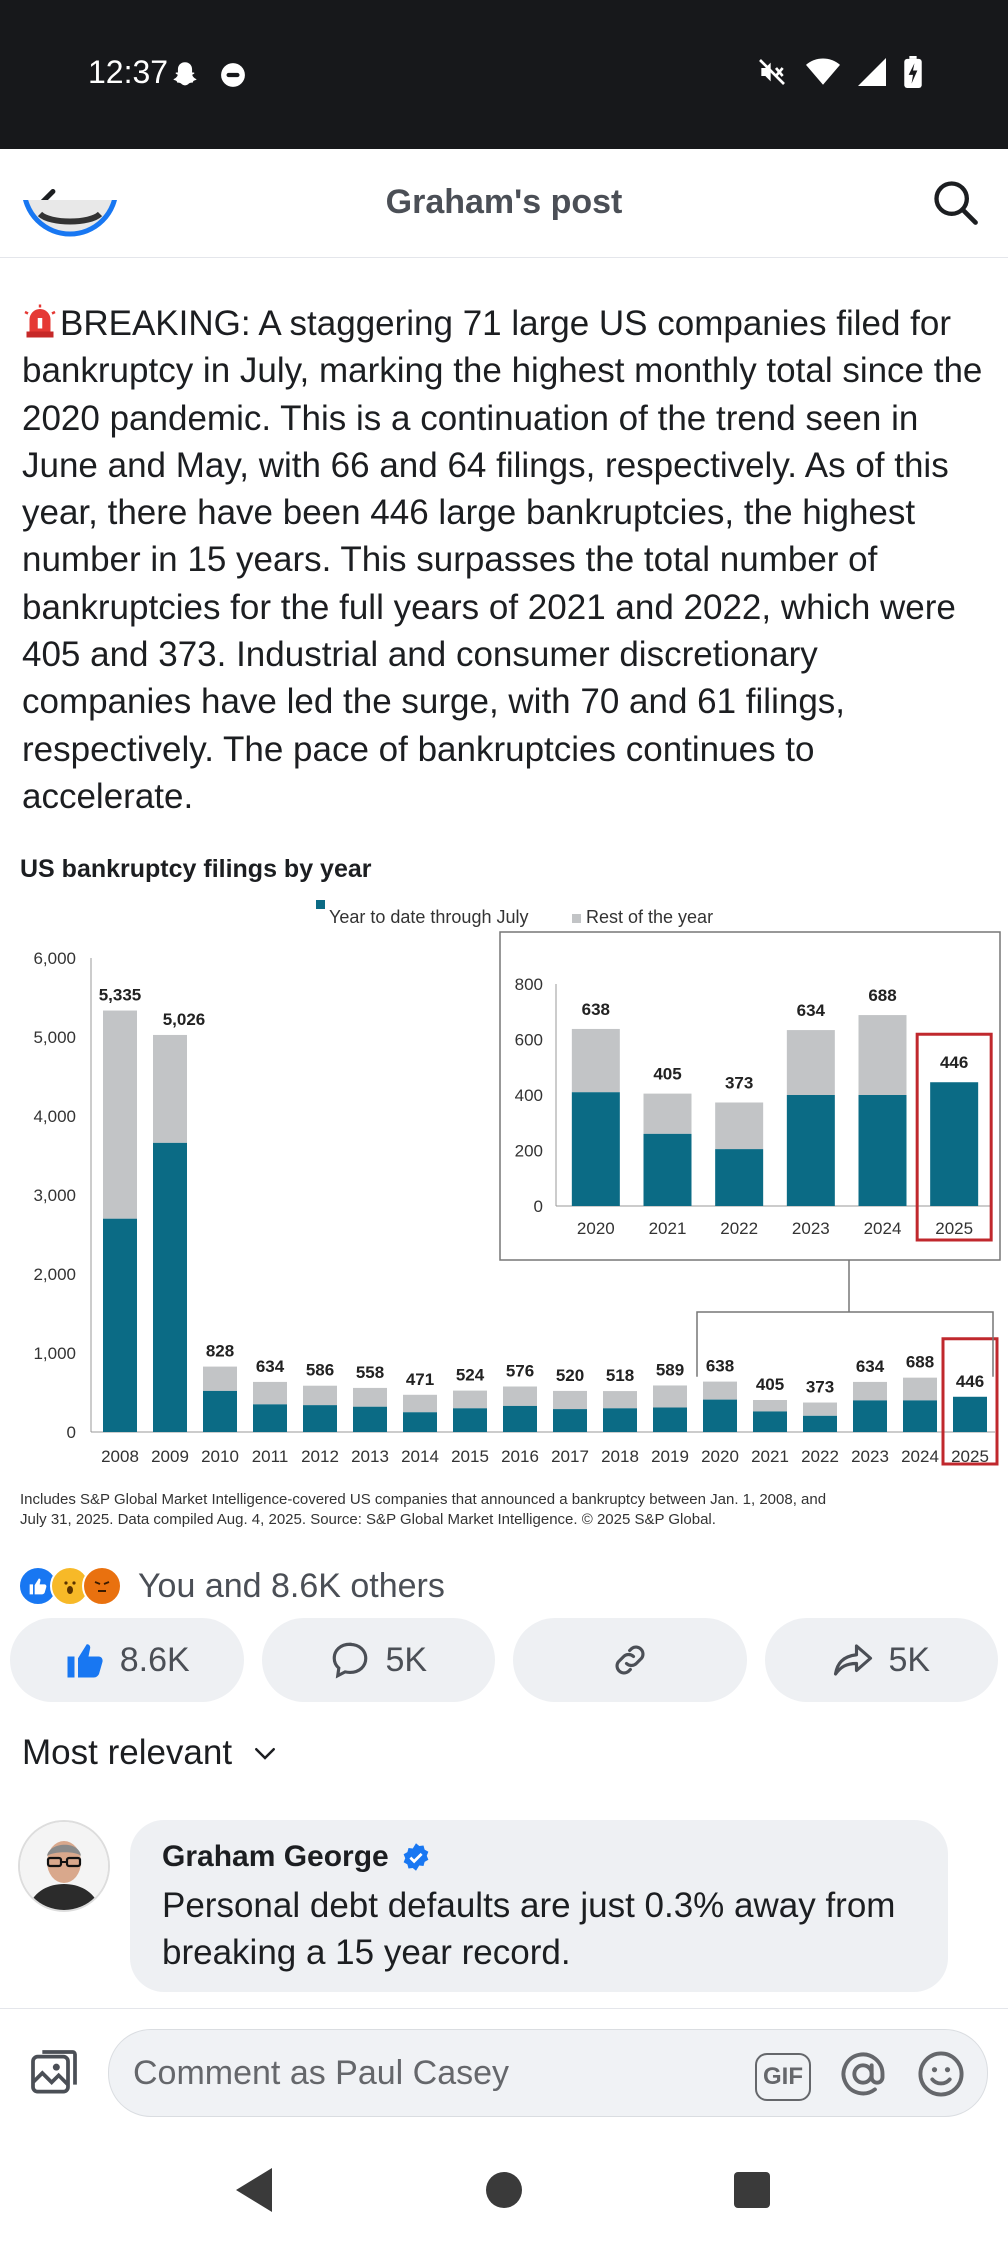  Describe the element at coordinates (913, 74) in the screenshot. I see `battery-icon` at that location.